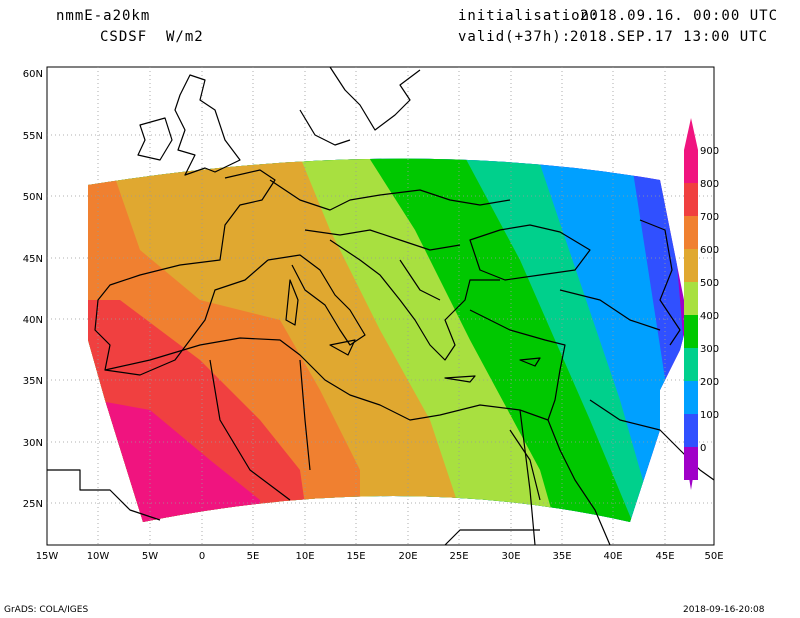  What do you see at coordinates (47, 556) in the screenshot?
I see `lon-tick: 15W` at bounding box center [47, 556].